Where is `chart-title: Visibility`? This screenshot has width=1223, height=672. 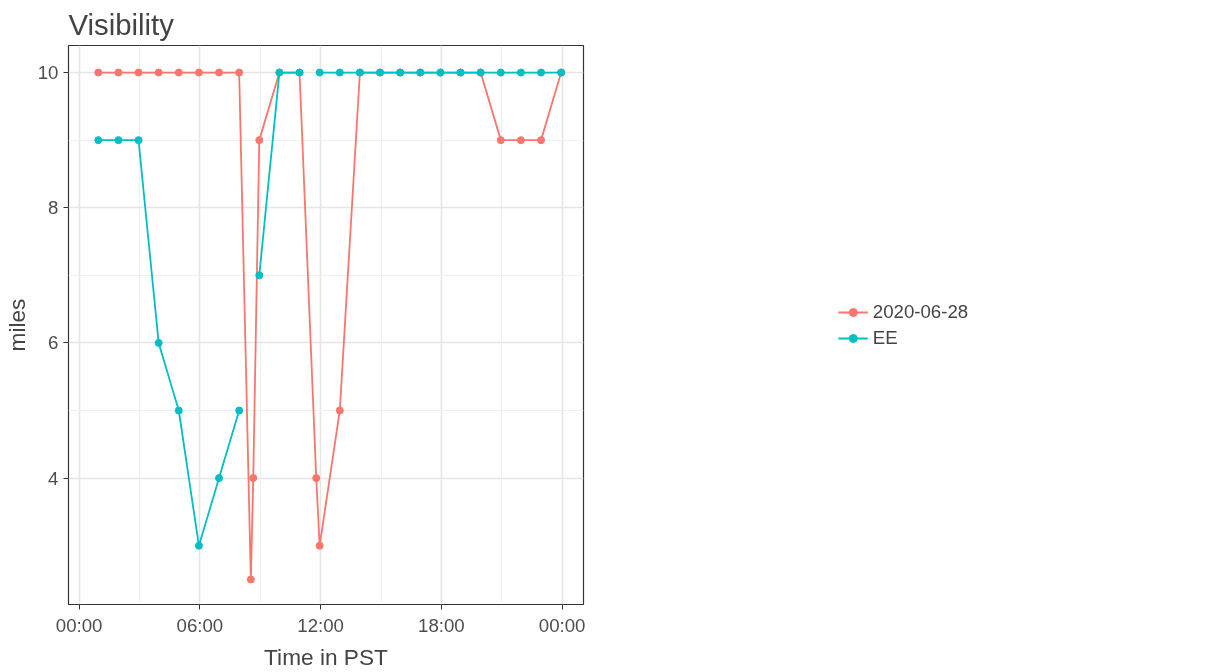 chart-title: Visibility is located at coordinates (121, 24).